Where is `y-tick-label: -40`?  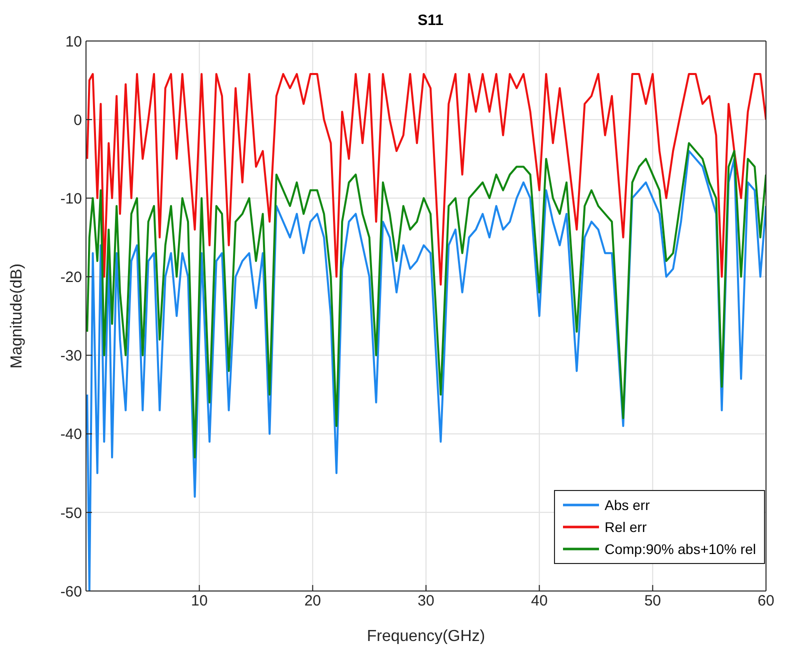 y-tick-label: -40 is located at coordinates (71, 435).